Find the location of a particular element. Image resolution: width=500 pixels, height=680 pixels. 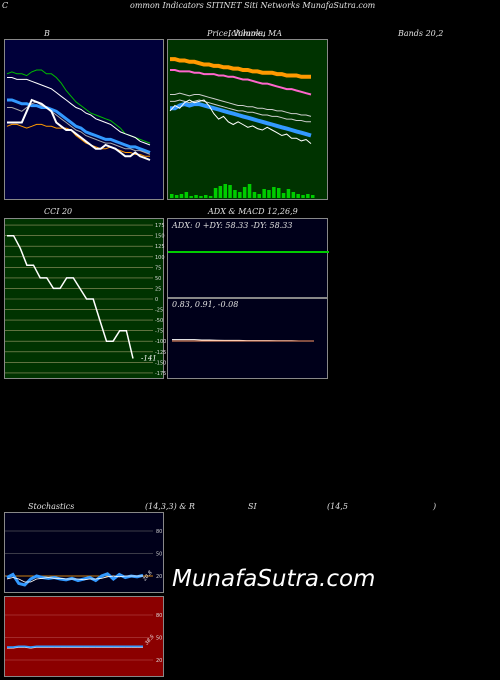

stoch-k-line is located at coordinates (75, 579).